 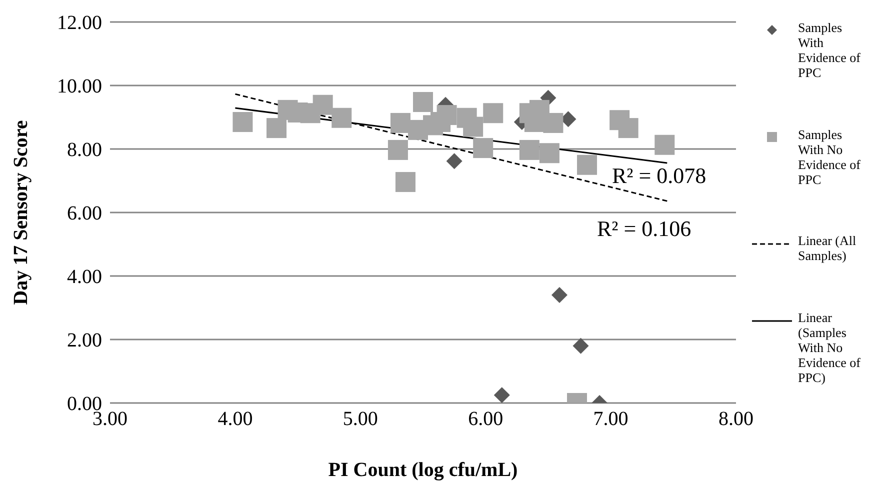 What do you see at coordinates (736, 419) in the screenshot?
I see `x-tick-label: 8.00` at bounding box center [736, 419].